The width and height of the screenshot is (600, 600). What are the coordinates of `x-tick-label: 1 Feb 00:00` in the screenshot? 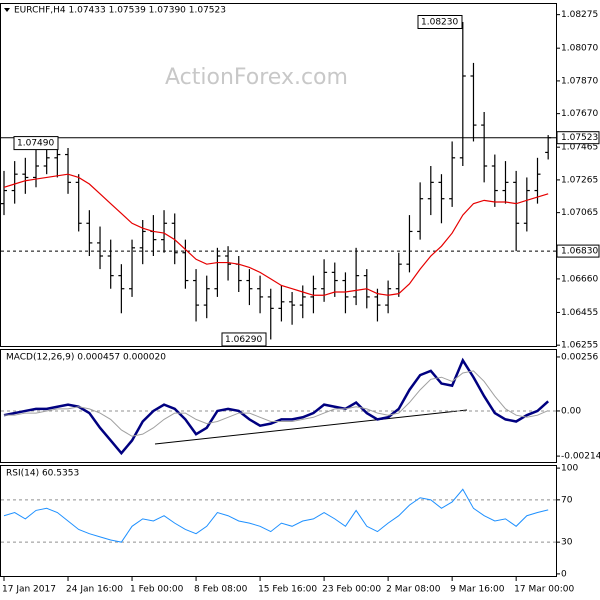 It's located at (157, 590).